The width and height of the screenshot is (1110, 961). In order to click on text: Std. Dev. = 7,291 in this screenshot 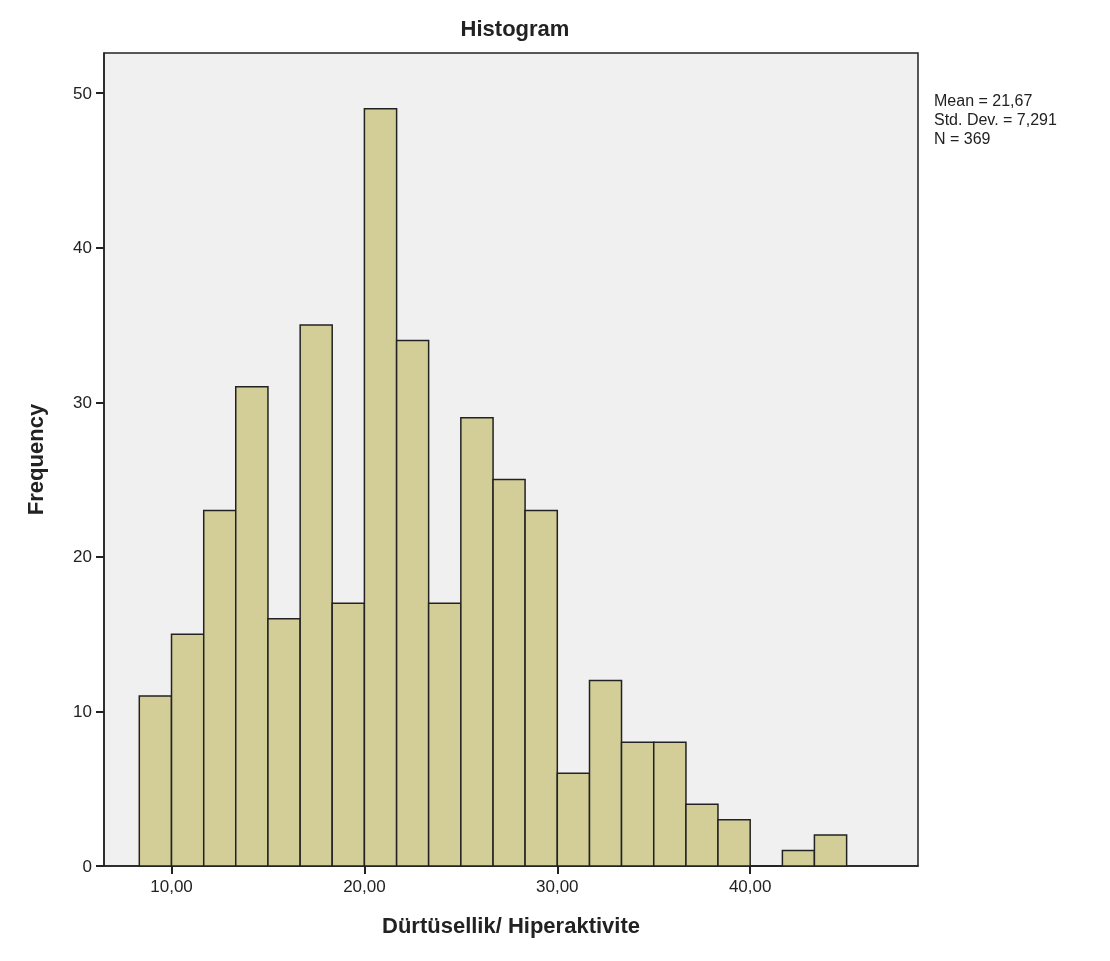, I will do `click(995, 119)`.